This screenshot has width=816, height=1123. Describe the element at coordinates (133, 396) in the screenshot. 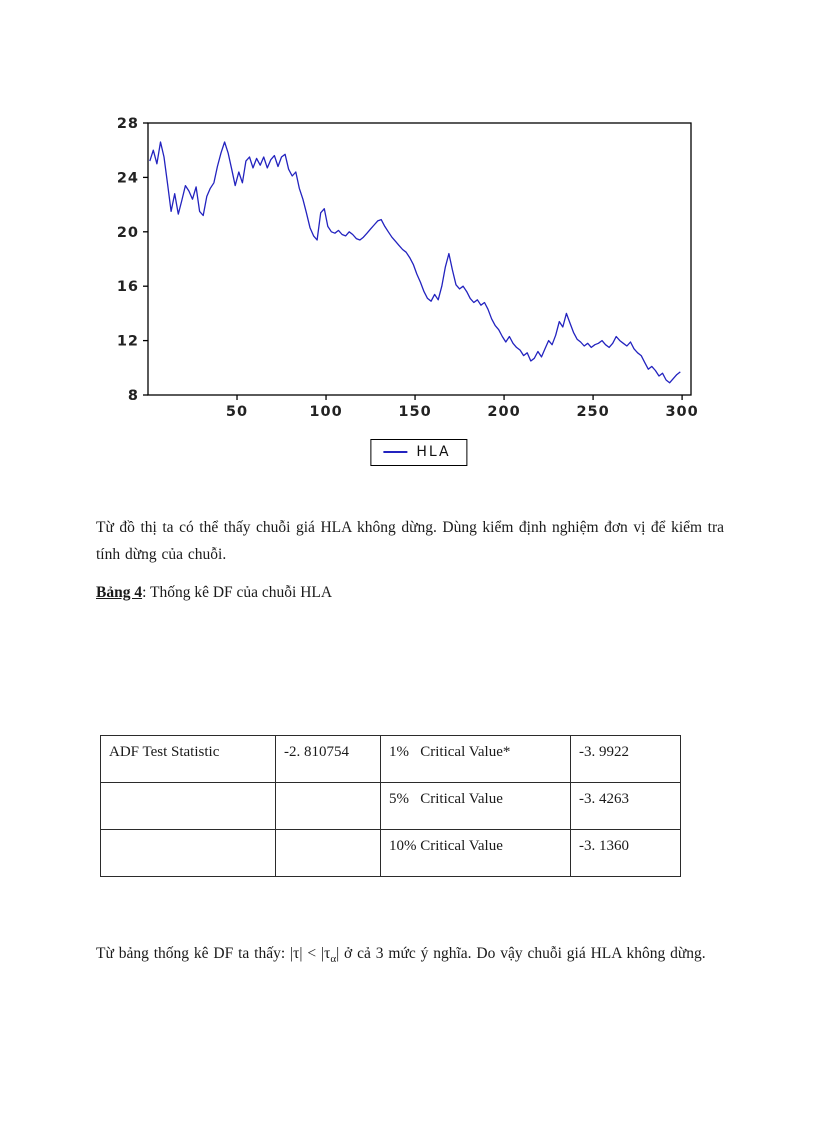

I see `svg-text: 8` at that location.